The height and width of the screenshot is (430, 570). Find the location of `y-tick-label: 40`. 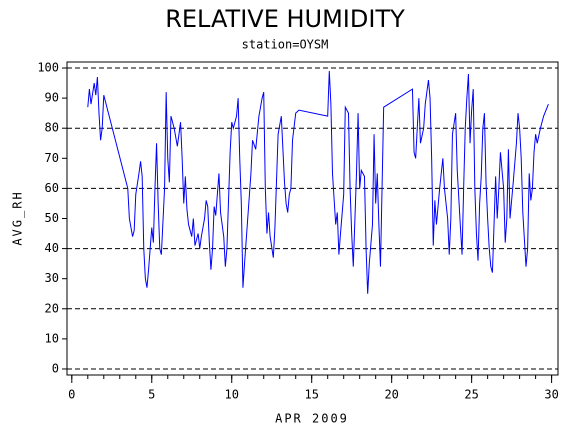

y-tick-label: 40 is located at coordinates (52, 248).